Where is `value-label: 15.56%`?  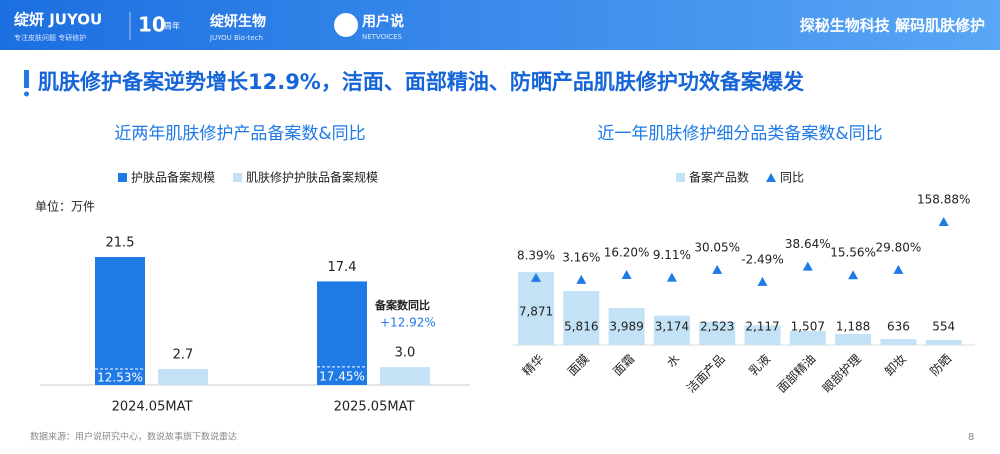
value-label: 15.56% is located at coordinates (853, 253).